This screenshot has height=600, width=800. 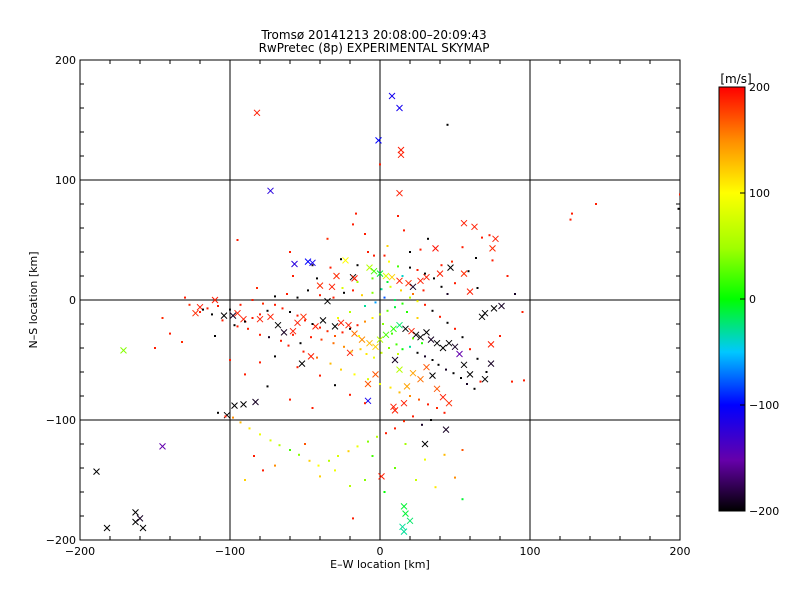 What do you see at coordinates (764, 511) in the screenshot?
I see `colorbar-tick-label: −200` at bounding box center [764, 511].